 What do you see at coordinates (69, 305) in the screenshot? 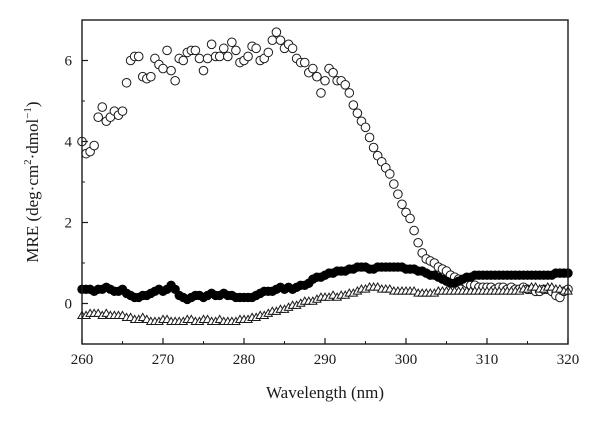
I see `y-tick-label: 0` at bounding box center [69, 305].